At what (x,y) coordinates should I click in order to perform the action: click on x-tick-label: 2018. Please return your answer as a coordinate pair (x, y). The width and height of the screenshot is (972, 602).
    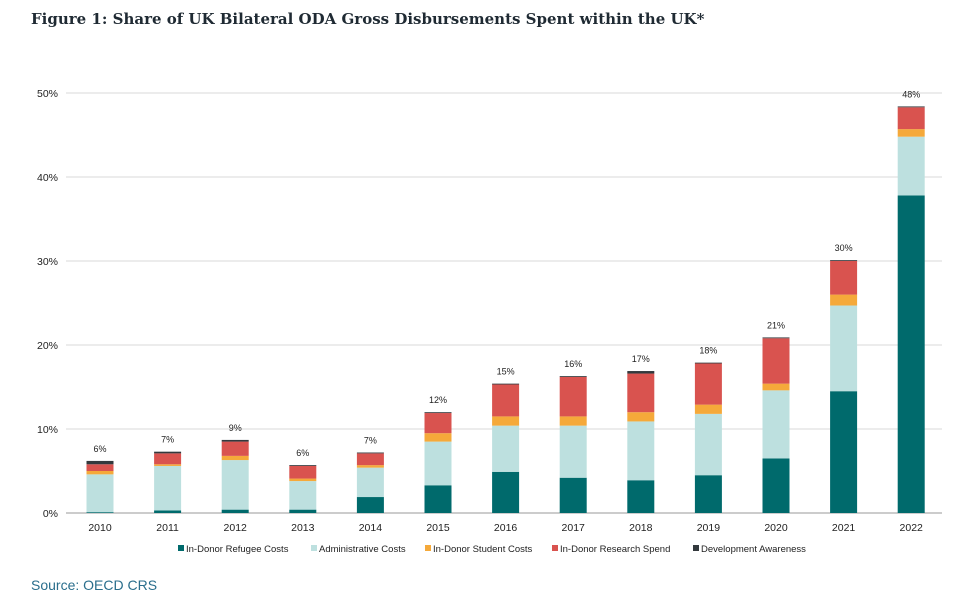
    Looking at the image, I should click on (641, 528).